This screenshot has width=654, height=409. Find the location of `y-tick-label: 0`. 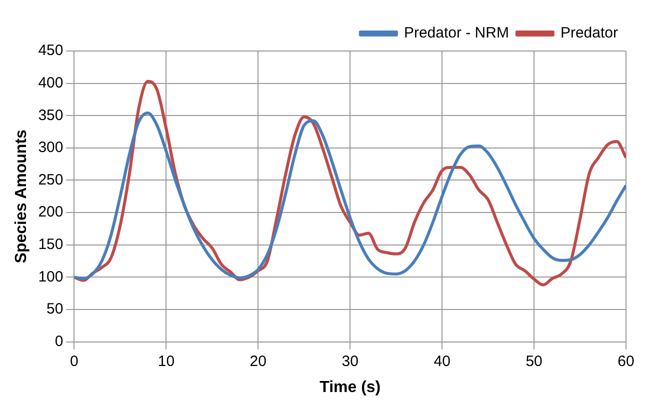

y-tick-label: 0 is located at coordinates (59, 341).